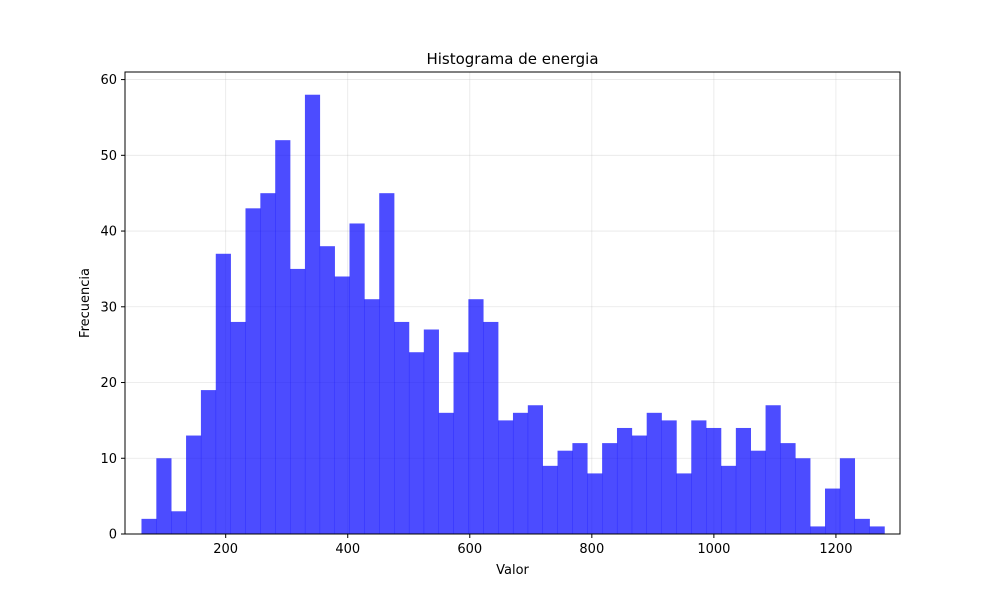  What do you see at coordinates (108, 232) in the screenshot?
I see `y-tick-label: 40` at bounding box center [108, 232].